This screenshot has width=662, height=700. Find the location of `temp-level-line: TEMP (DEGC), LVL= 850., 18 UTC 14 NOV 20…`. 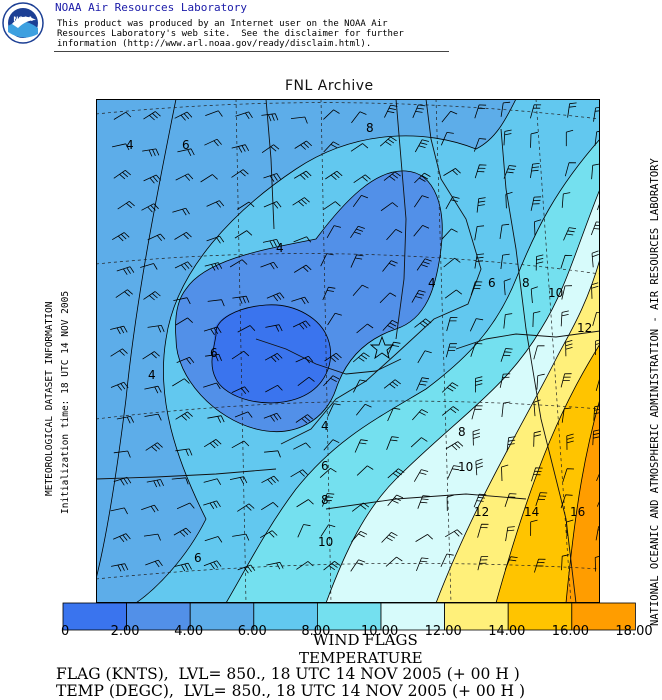

temp-level-line: TEMP (DEGC), LVL= 850., 18 UTC 14 NOV 20… is located at coordinates (291, 691).